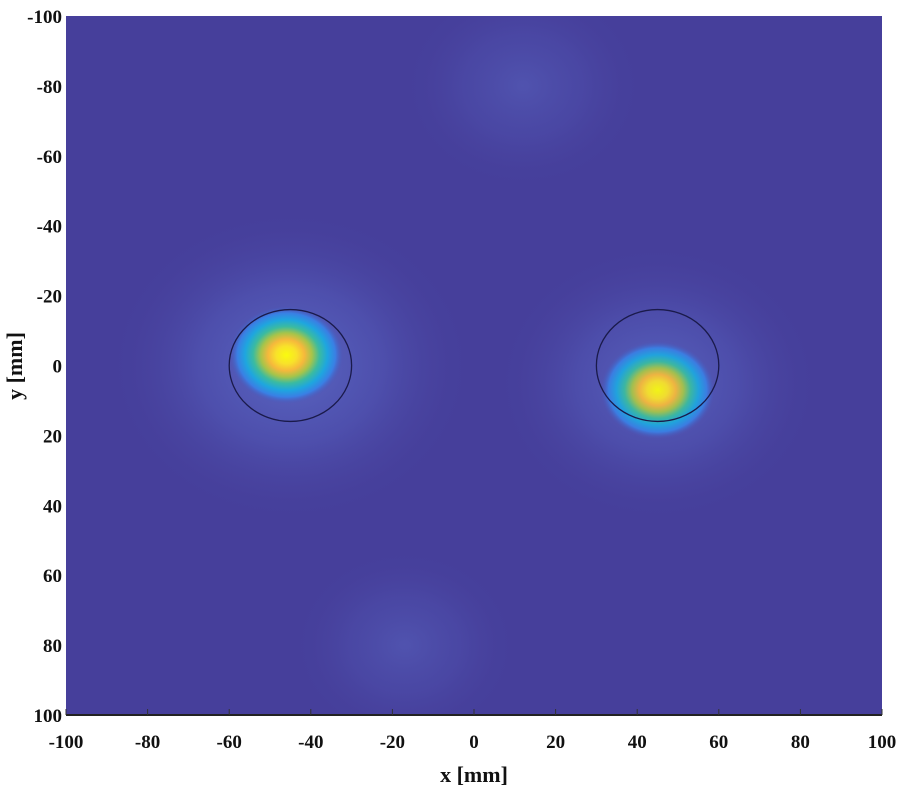 Image resolution: width=900 pixels, height=800 pixels. What do you see at coordinates (882, 742) in the screenshot?
I see `x-tick-label: 100` at bounding box center [882, 742].